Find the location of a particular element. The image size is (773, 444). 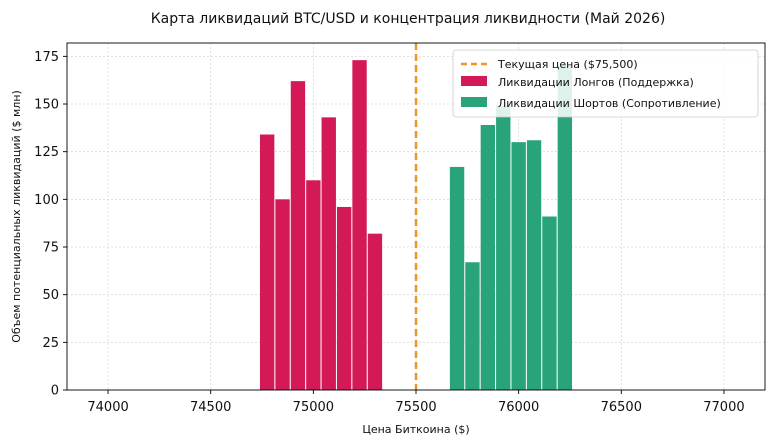

y-tick-label: 75 is located at coordinates (50, 248).